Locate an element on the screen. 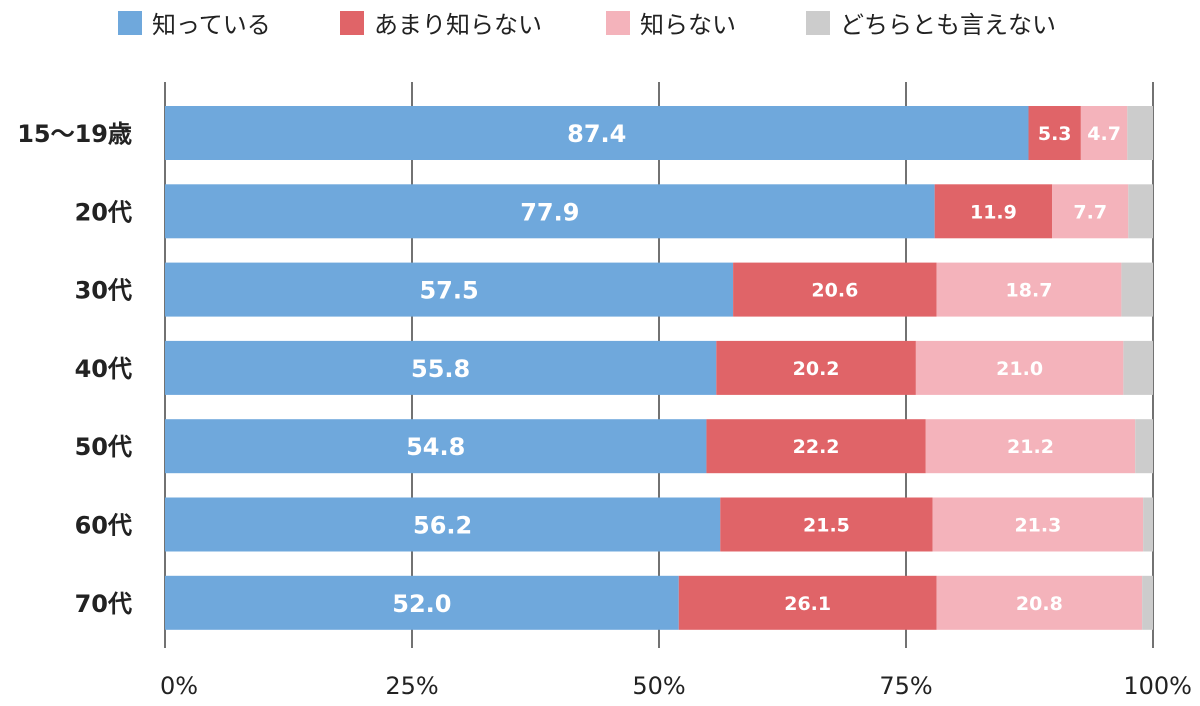  data-label-1-3: 4.7 is located at coordinates (1104, 134).